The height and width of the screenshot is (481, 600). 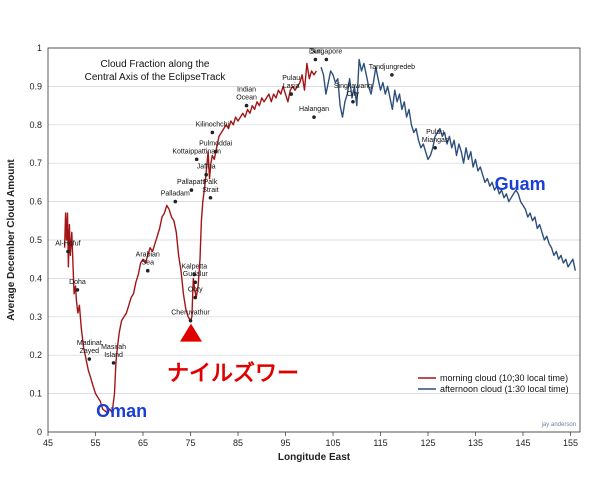 I want to click on annotation-line: Pallapatti, so click(x=191, y=182).